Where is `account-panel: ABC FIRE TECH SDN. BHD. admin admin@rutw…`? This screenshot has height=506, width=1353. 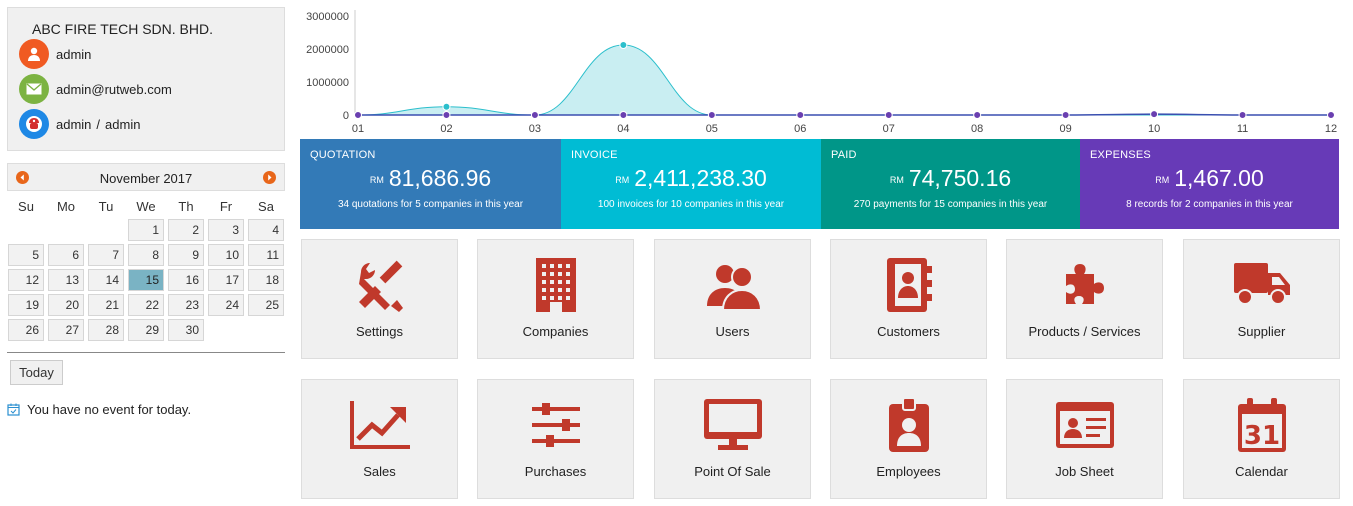
account-panel: ABC FIRE TECH SDN. BHD. admin admin@rutw… is located at coordinates (146, 79).